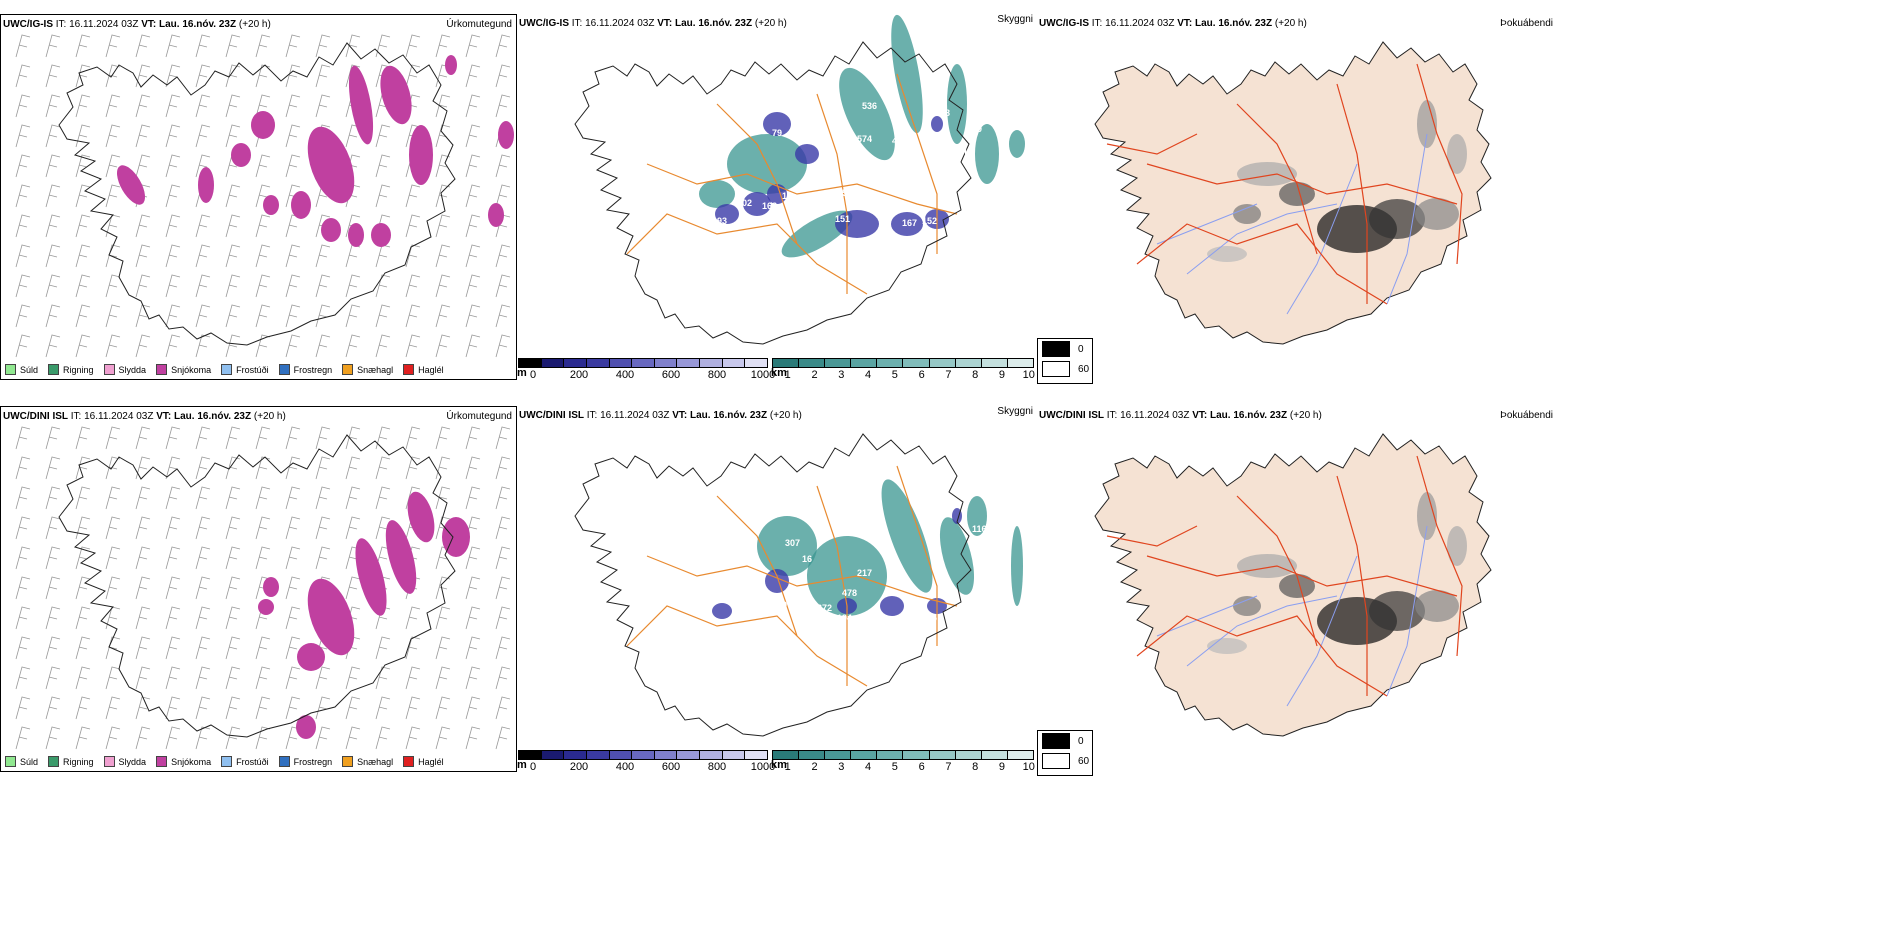  What do you see at coordinates (849, 193) in the screenshot?
I see `ceiling-label: 592` at bounding box center [849, 193].